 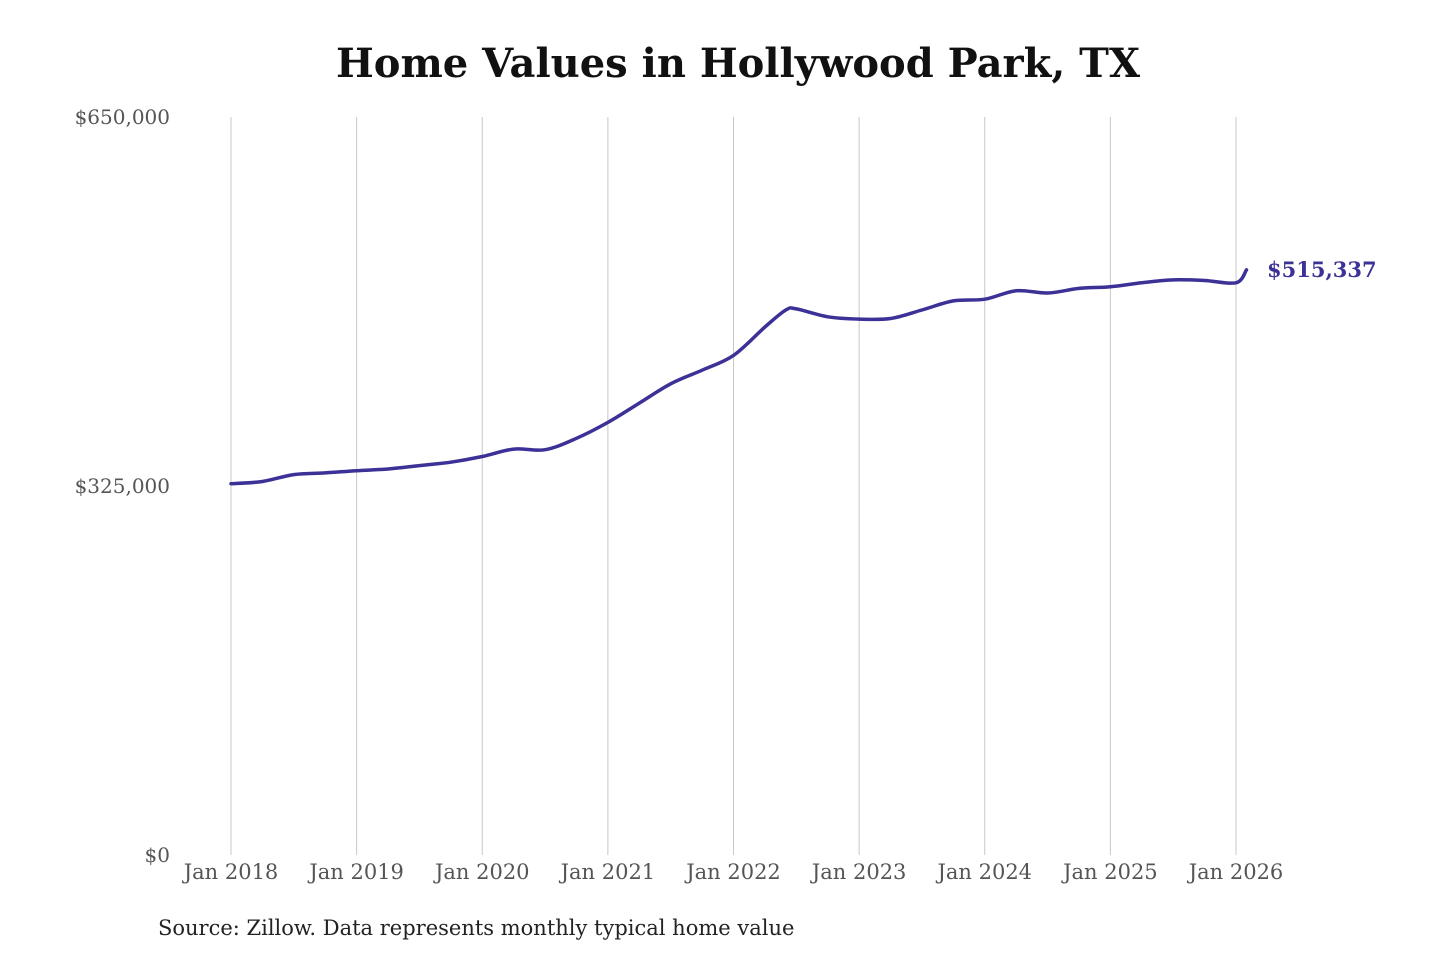 I want to click on x-tick-label: Jan 2019, so click(x=355, y=872).